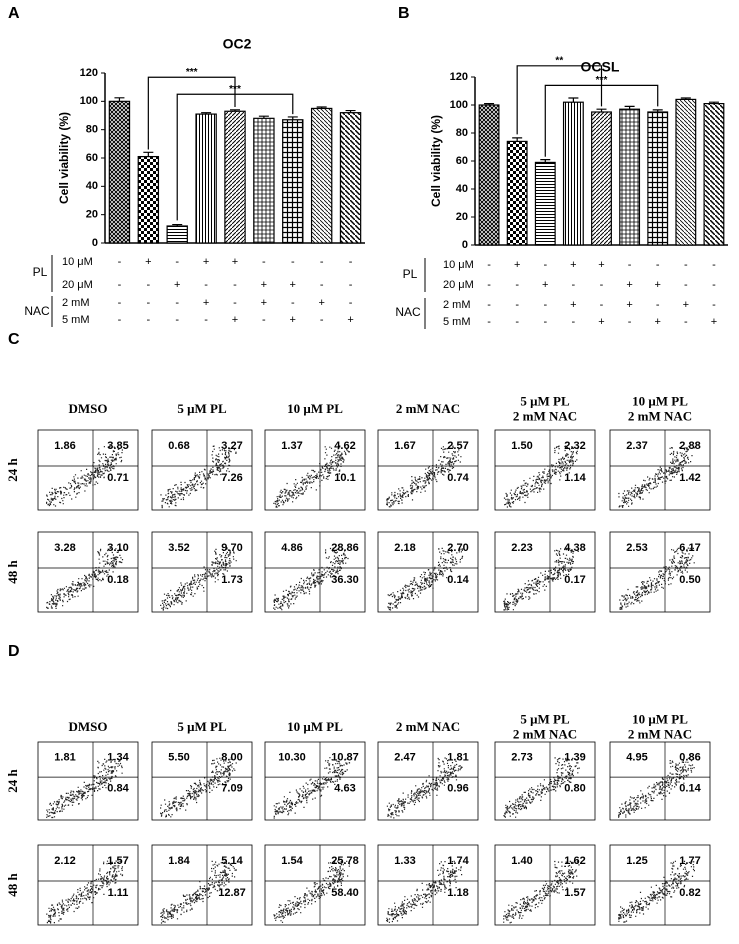 The image size is (739, 944). What do you see at coordinates (345, 758) in the screenshot?
I see `quadrant-value: 10.87` at bounding box center [345, 758].